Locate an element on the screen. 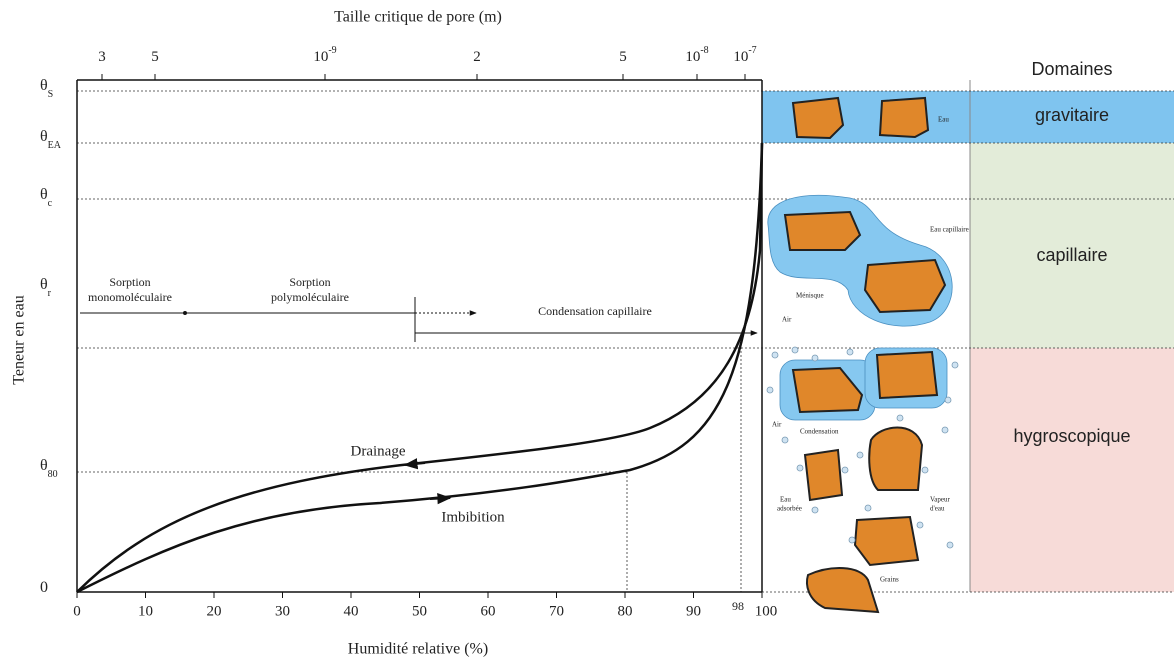 The height and width of the screenshot is (664, 1174). sorption-arrows is located at coordinates (419, 319).